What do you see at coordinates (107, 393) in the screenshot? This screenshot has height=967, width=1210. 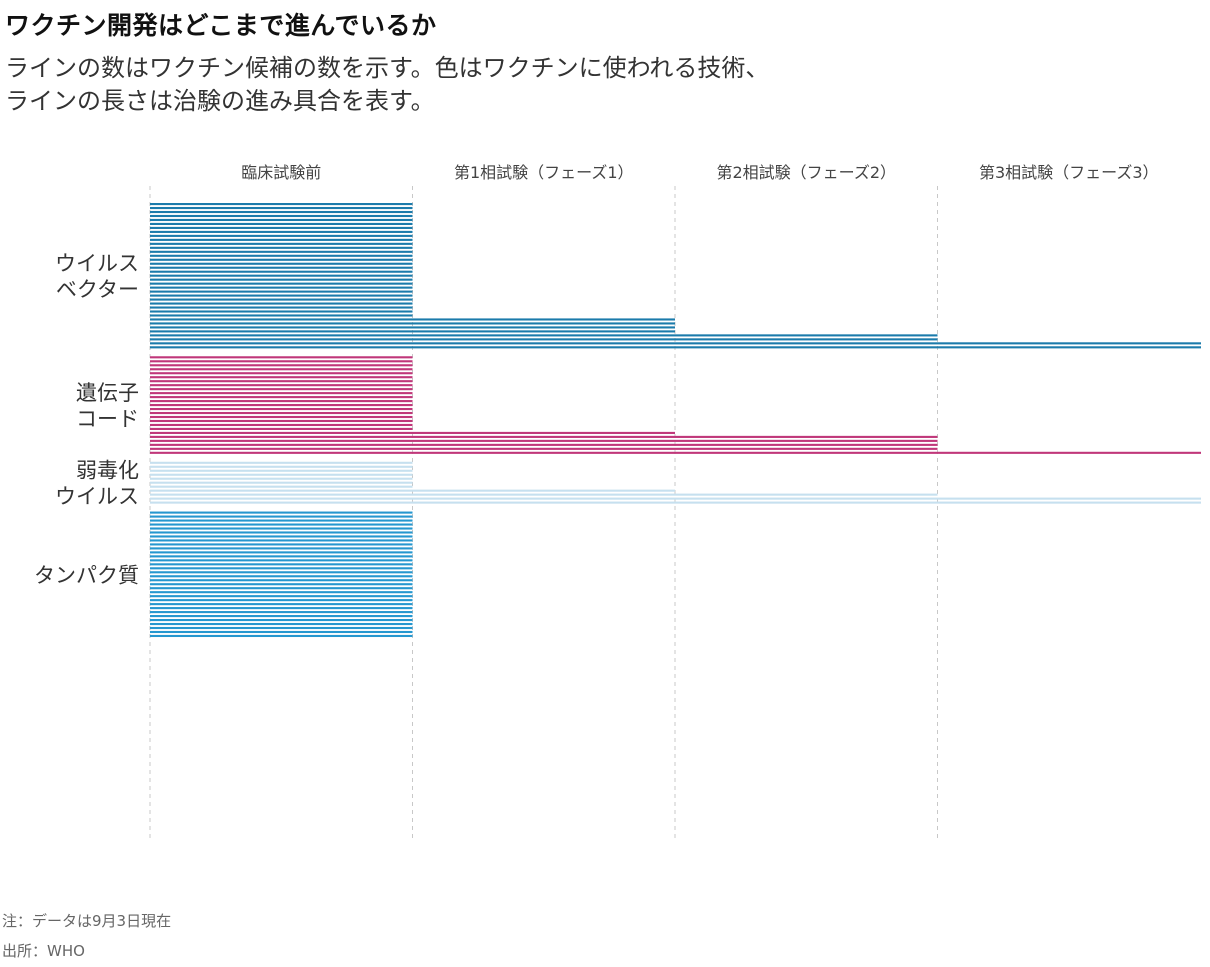 I see `group-label: 遺伝子` at bounding box center [107, 393].